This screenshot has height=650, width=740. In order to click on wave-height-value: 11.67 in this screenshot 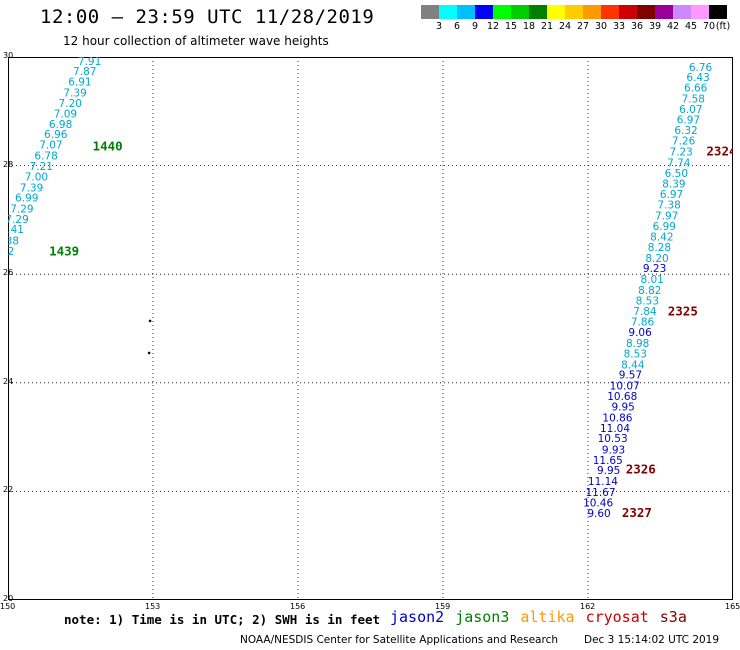, I will do `click(600, 493)`.